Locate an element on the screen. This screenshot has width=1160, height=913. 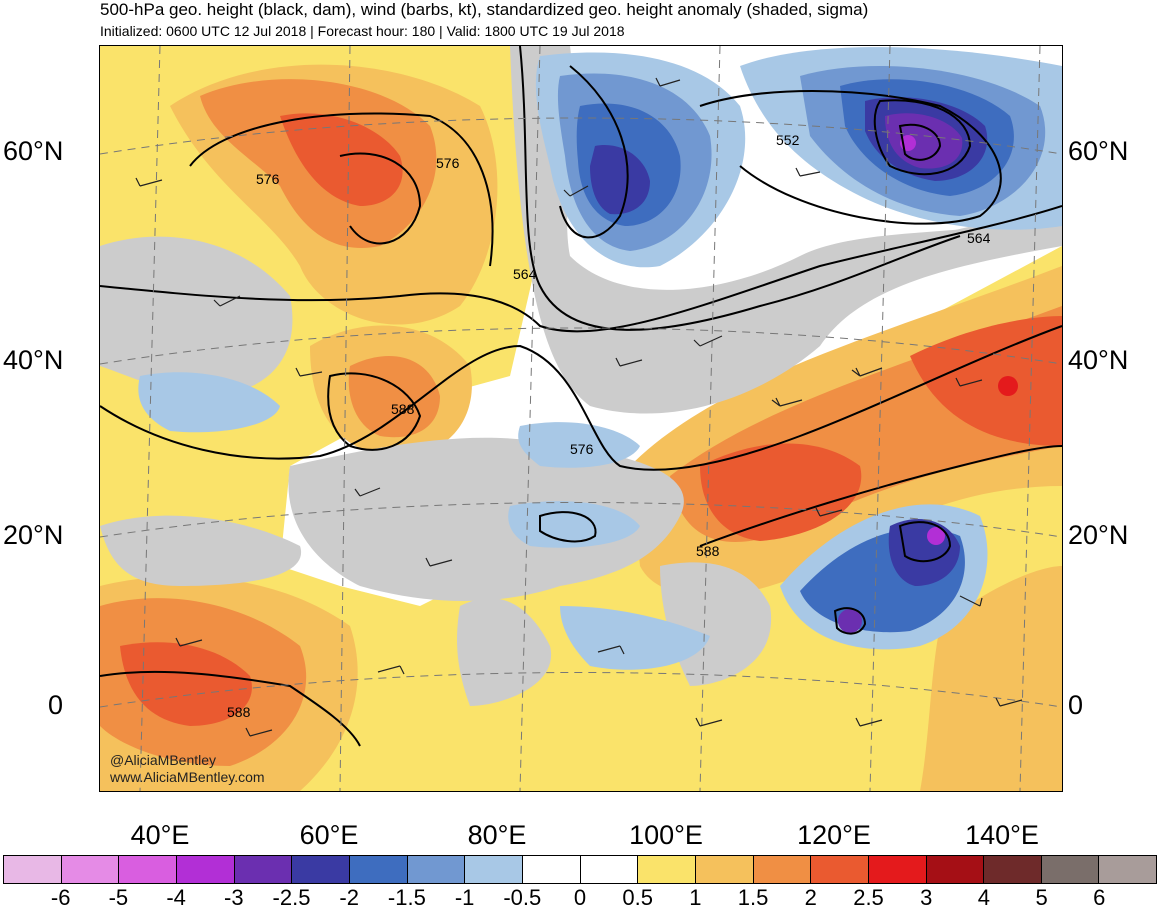
contour-line-europe-inner is located at coordinates (380, 198).